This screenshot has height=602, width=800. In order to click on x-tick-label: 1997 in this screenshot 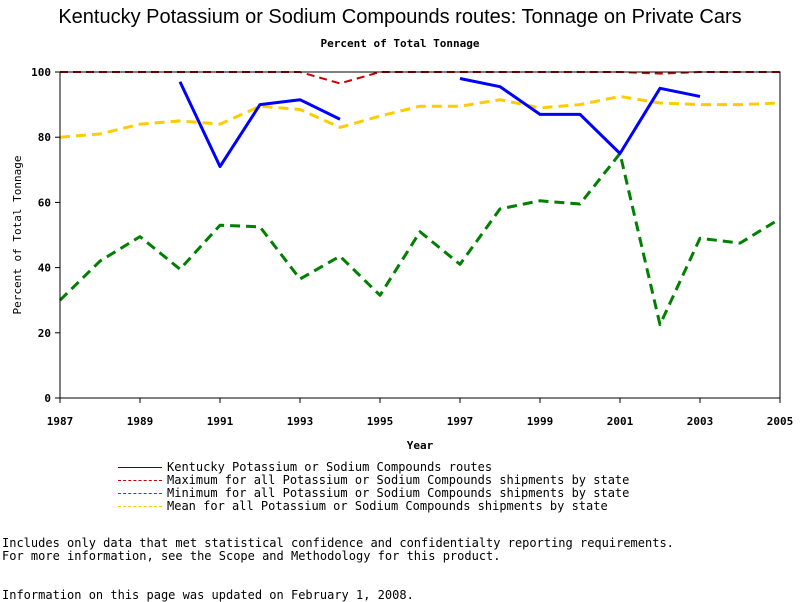, I will do `click(460, 421)`.